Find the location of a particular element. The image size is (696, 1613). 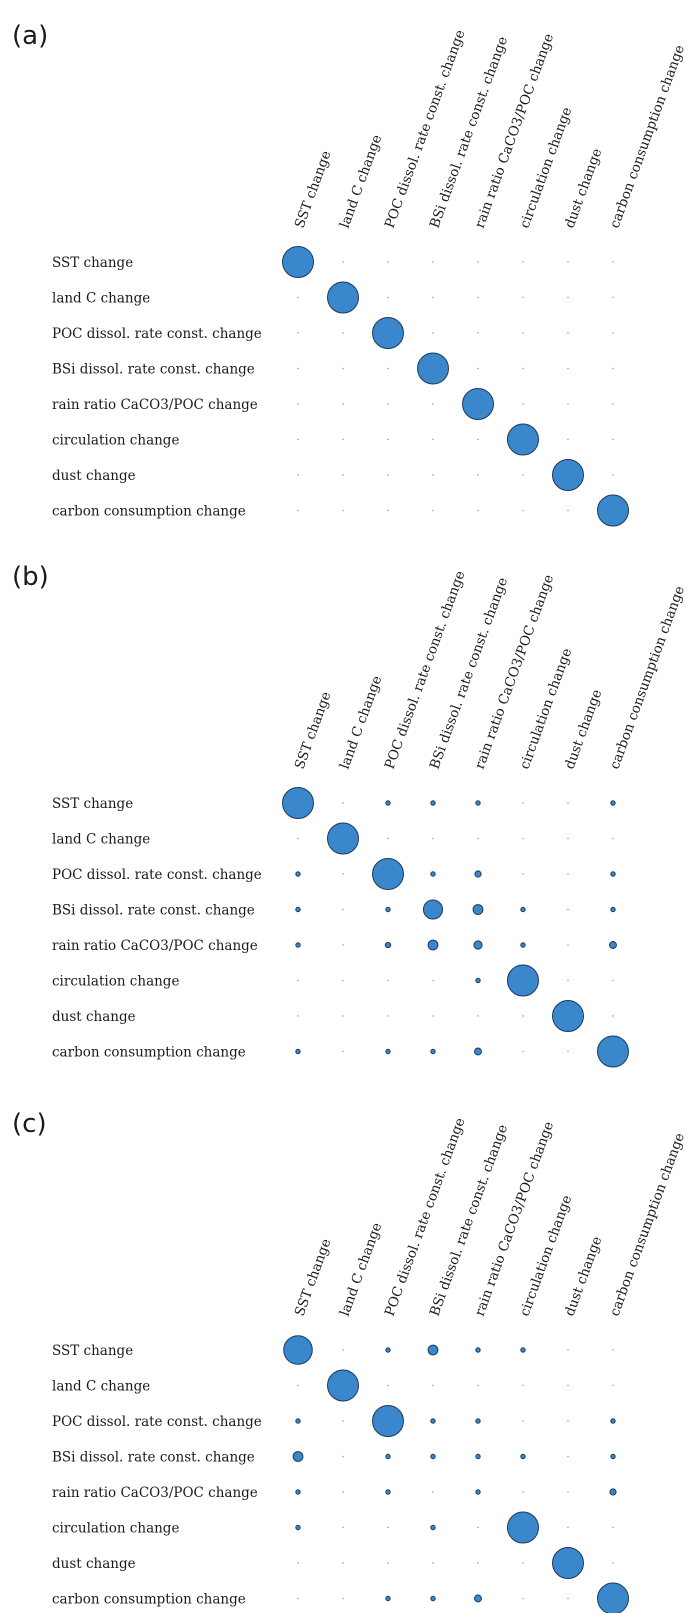

row-label: SST change is located at coordinates (92, 804).